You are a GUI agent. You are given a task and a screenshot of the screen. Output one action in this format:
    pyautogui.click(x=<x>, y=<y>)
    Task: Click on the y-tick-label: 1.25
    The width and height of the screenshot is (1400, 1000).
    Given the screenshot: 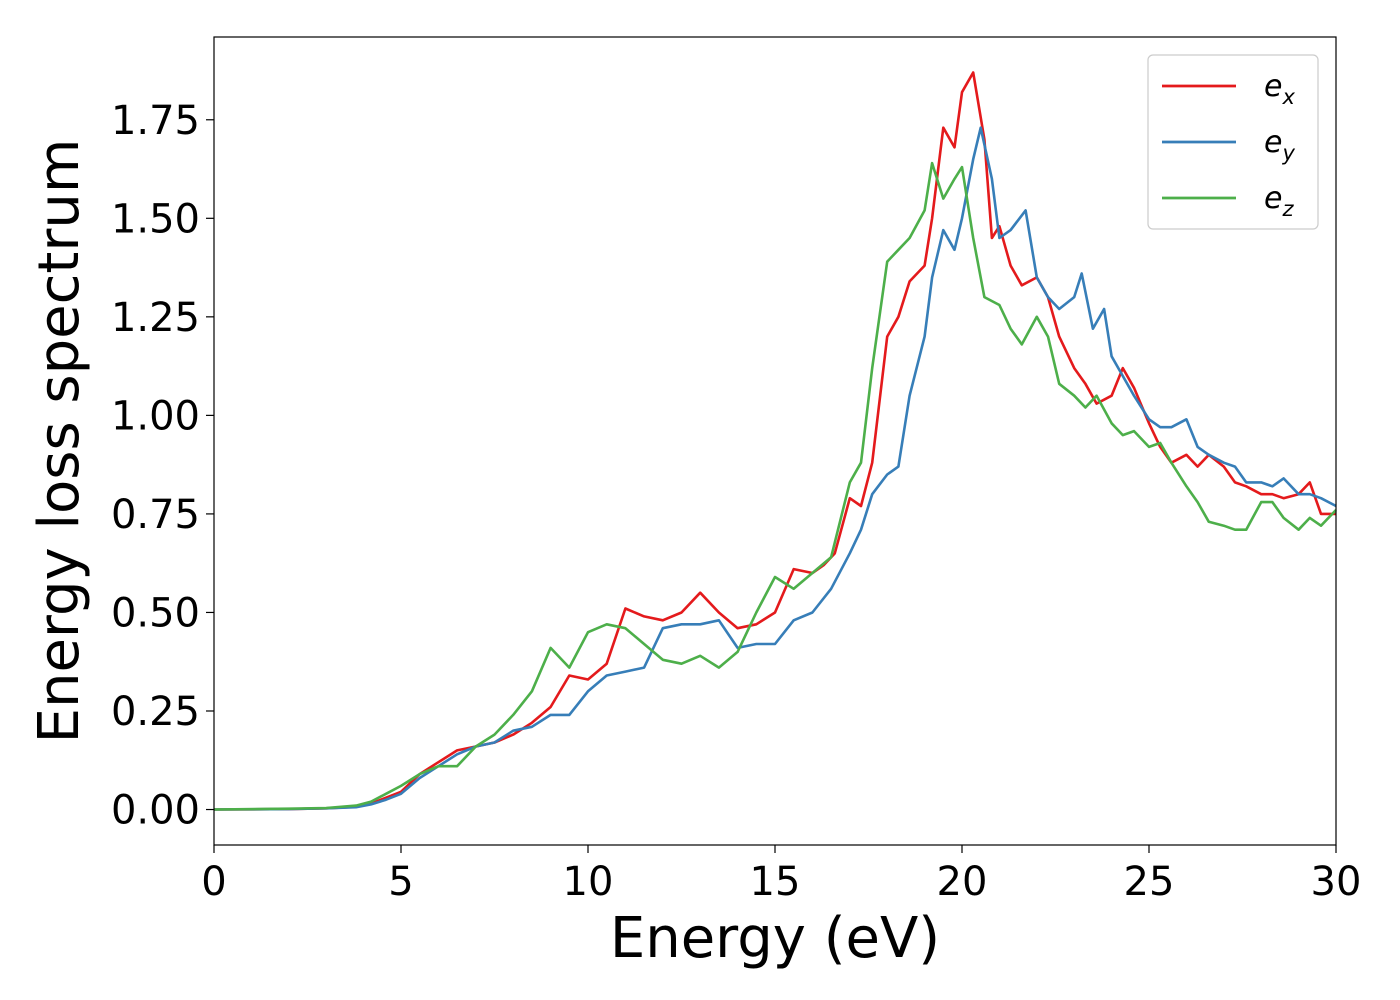 What is the action you would take?
    pyautogui.click(x=155, y=318)
    